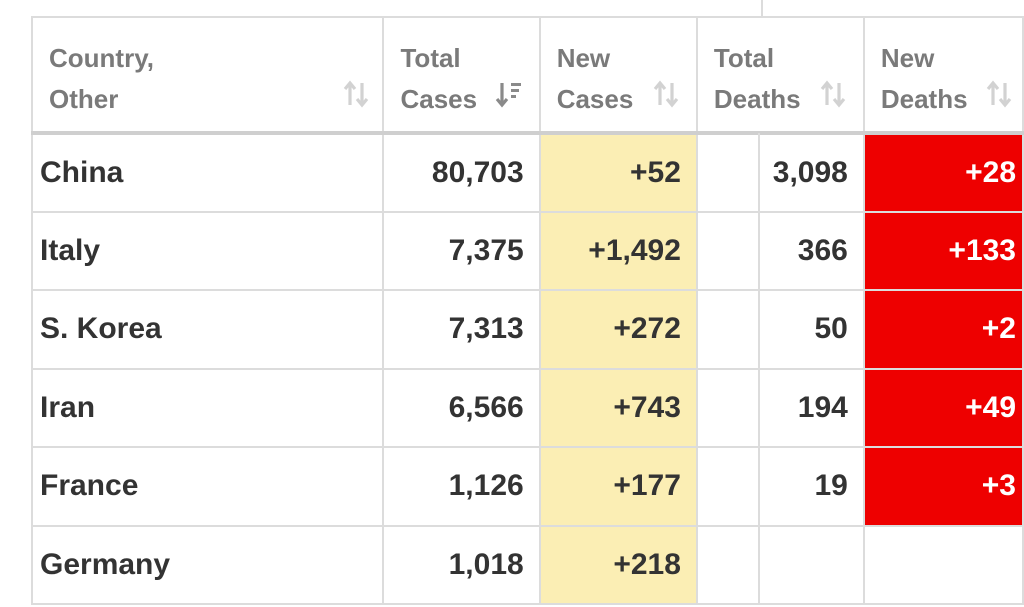 The height and width of the screenshot is (607, 1024). What do you see at coordinates (943, 407) in the screenshot?
I see `cell-new-deaths: +49` at bounding box center [943, 407].